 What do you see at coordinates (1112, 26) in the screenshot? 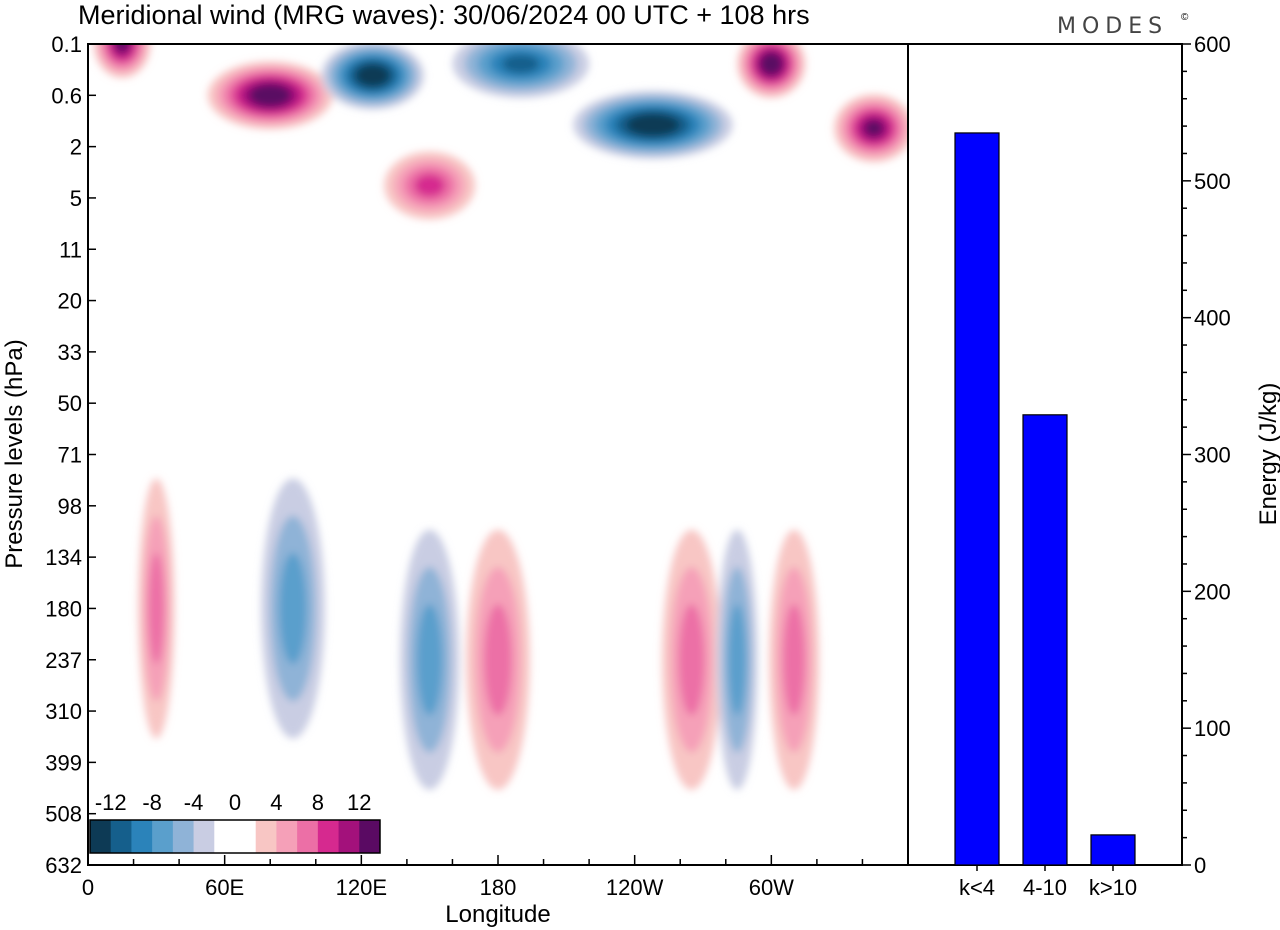
I see `modes-logo-text: MODES` at bounding box center [1112, 26].